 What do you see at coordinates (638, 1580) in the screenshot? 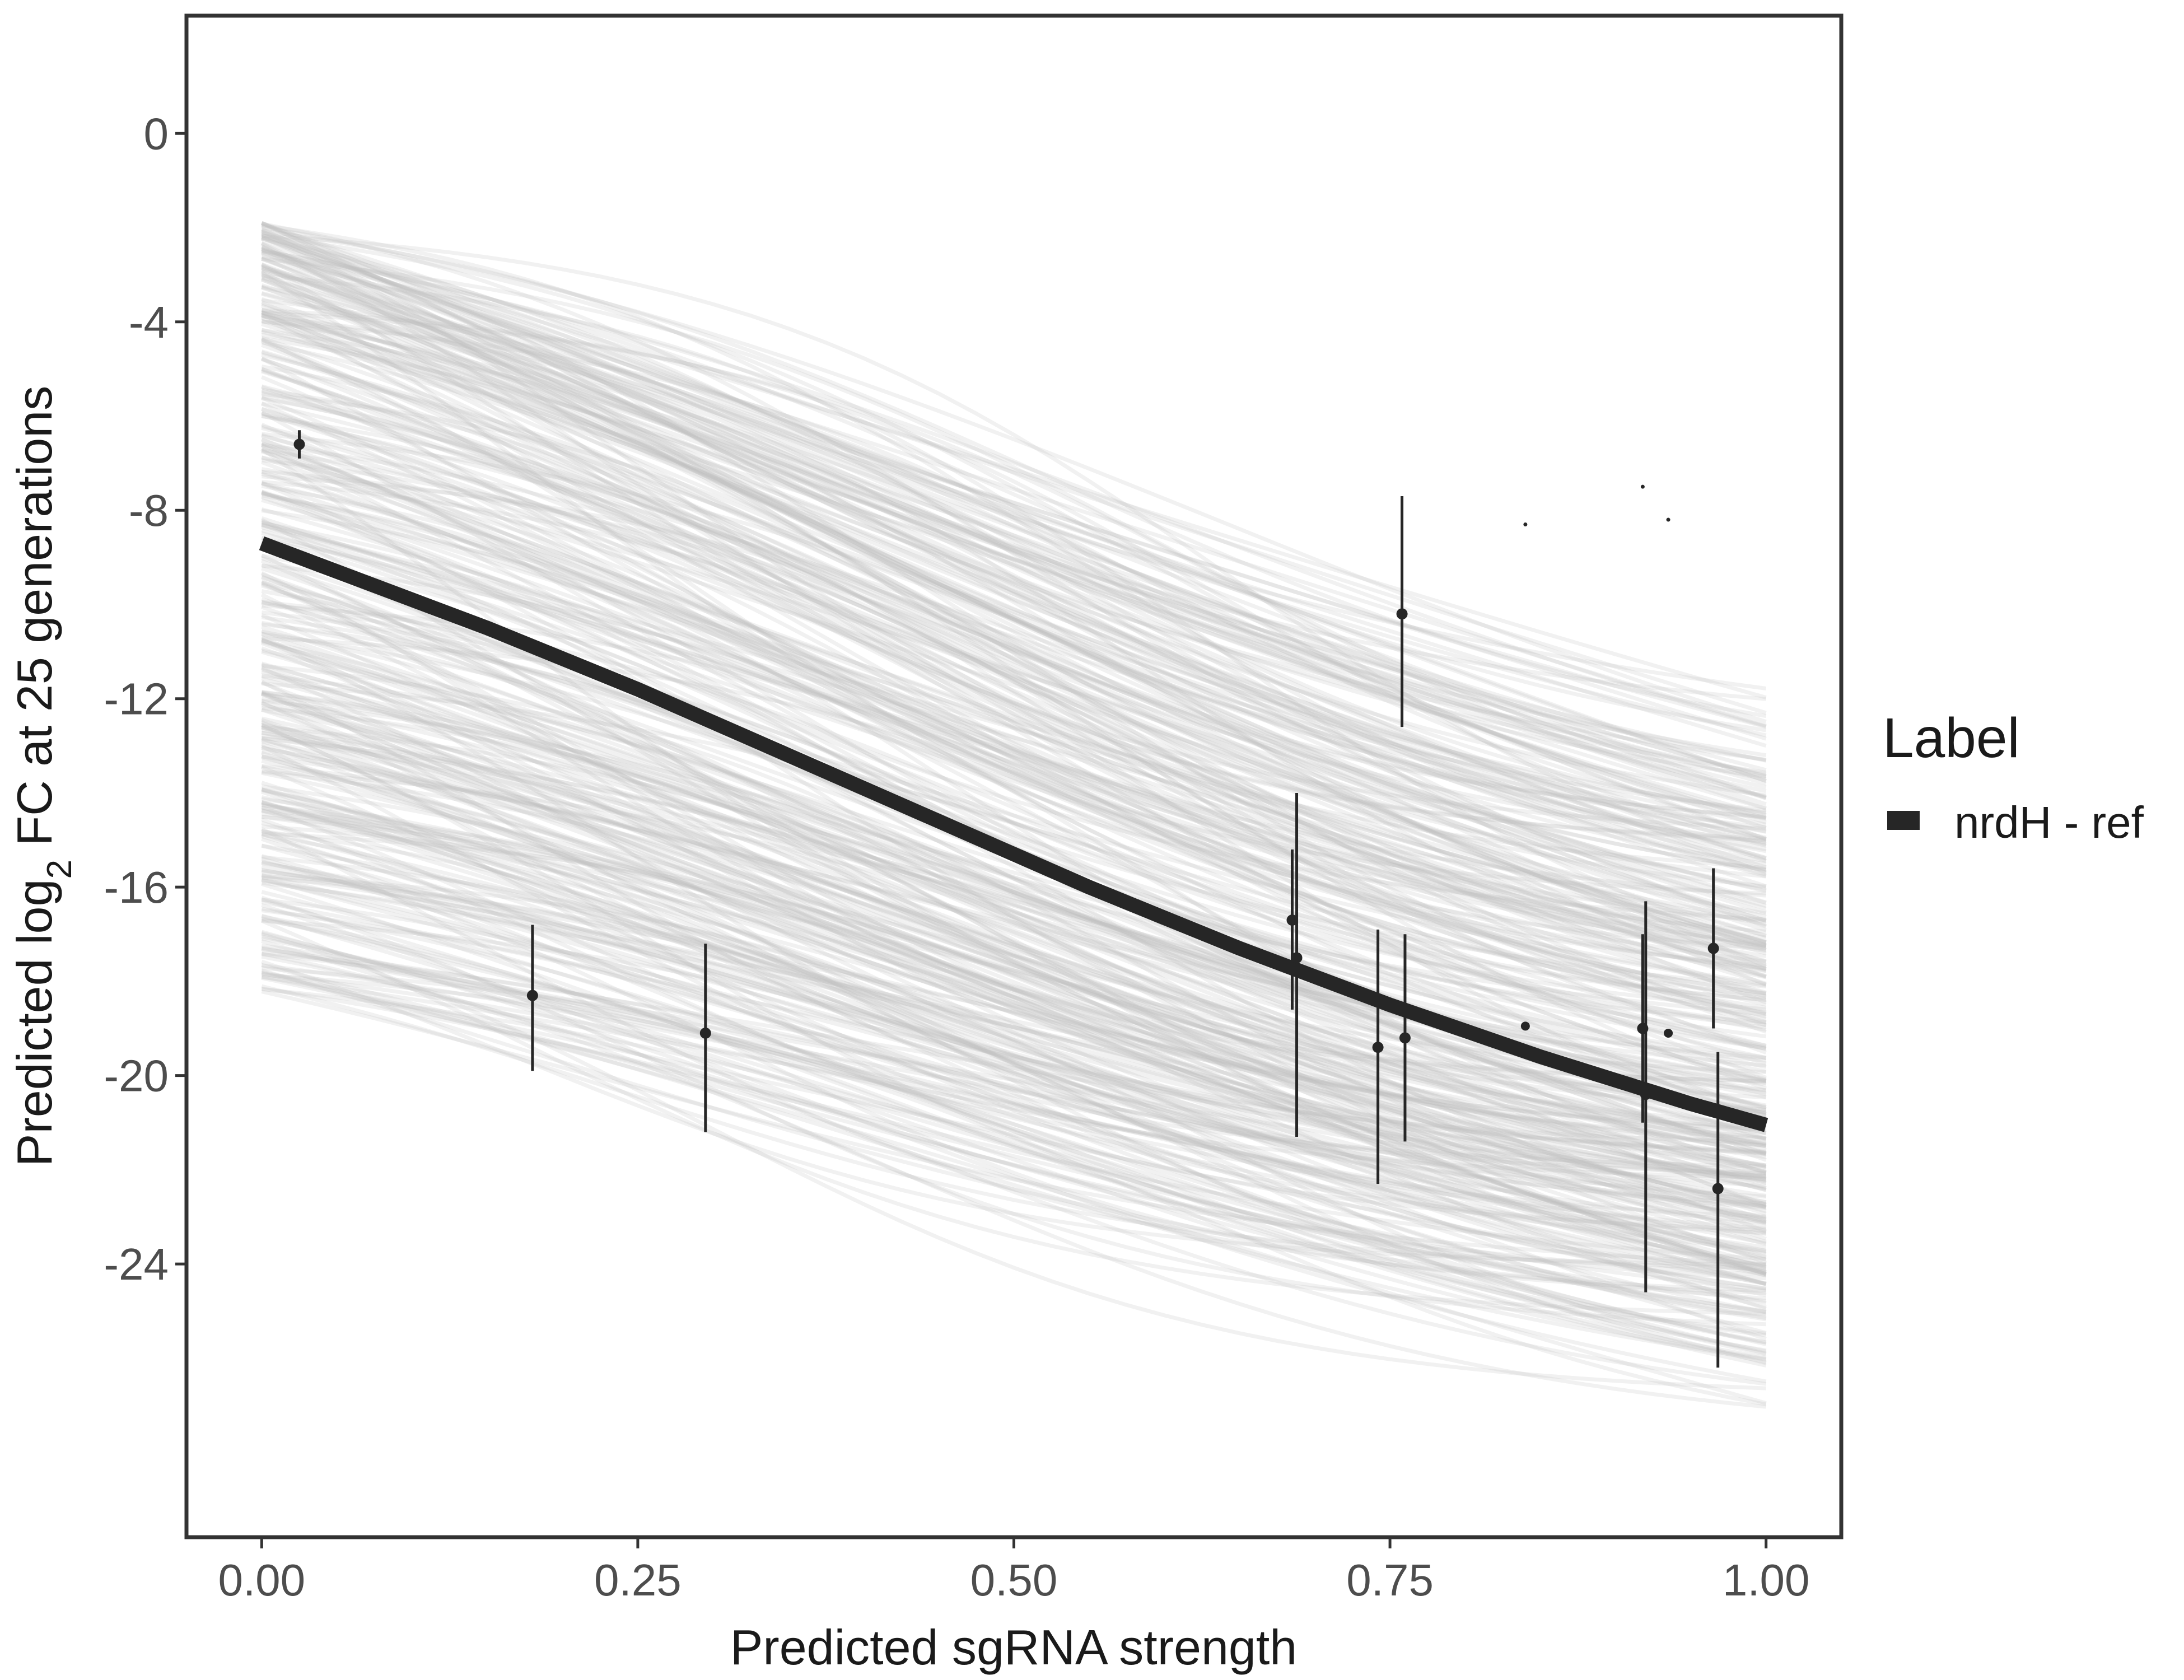
I see `x-tick-label: 0.25` at bounding box center [638, 1580].